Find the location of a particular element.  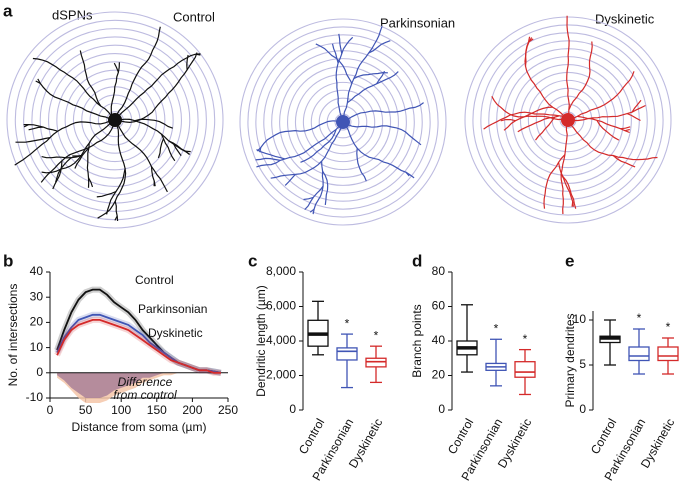

y-tick-label: 40 is located at coordinates (37, 271).